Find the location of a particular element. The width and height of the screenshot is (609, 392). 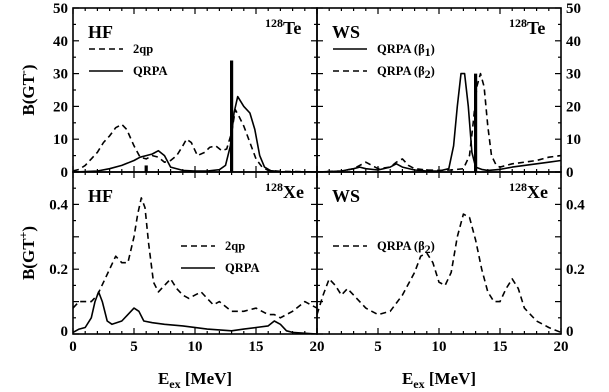

legend-label: QRPA (β1) is located at coordinates (406, 50).